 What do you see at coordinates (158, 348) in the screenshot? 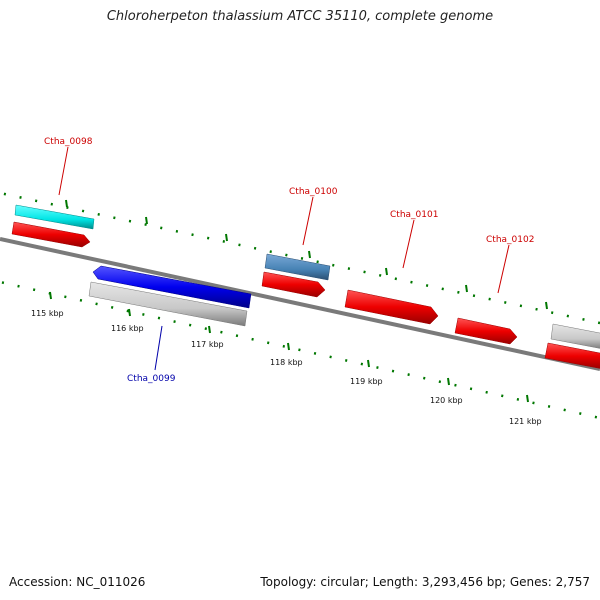
I see `gene-ctha-0099-label-leader` at bounding box center [158, 348].